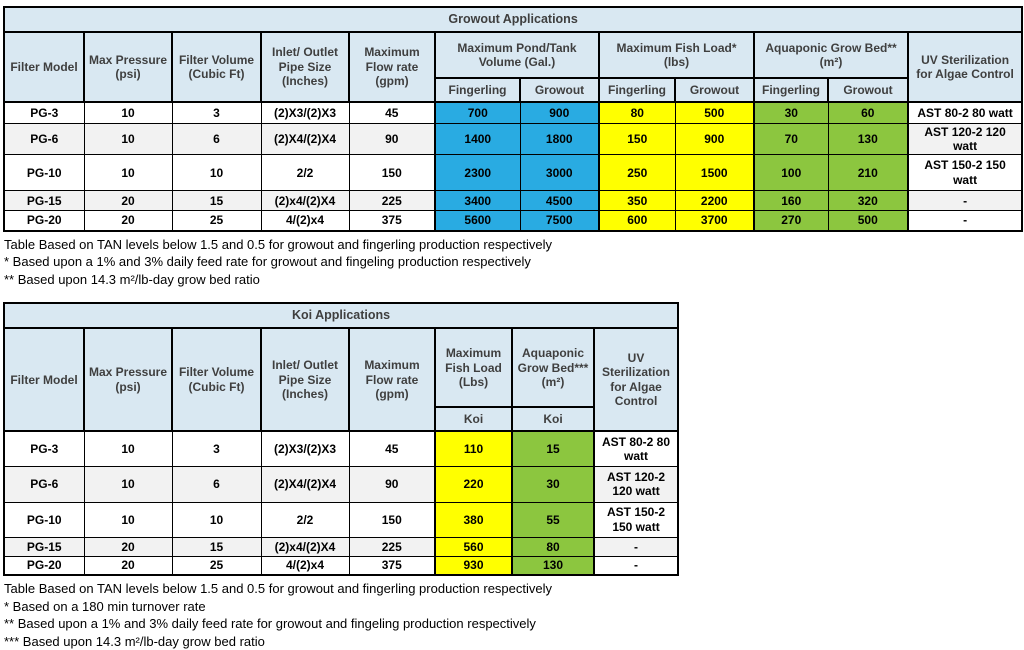 This screenshot has width=1024, height=650. I want to click on growout-table-title: Growout Applications, so click(513, 19).